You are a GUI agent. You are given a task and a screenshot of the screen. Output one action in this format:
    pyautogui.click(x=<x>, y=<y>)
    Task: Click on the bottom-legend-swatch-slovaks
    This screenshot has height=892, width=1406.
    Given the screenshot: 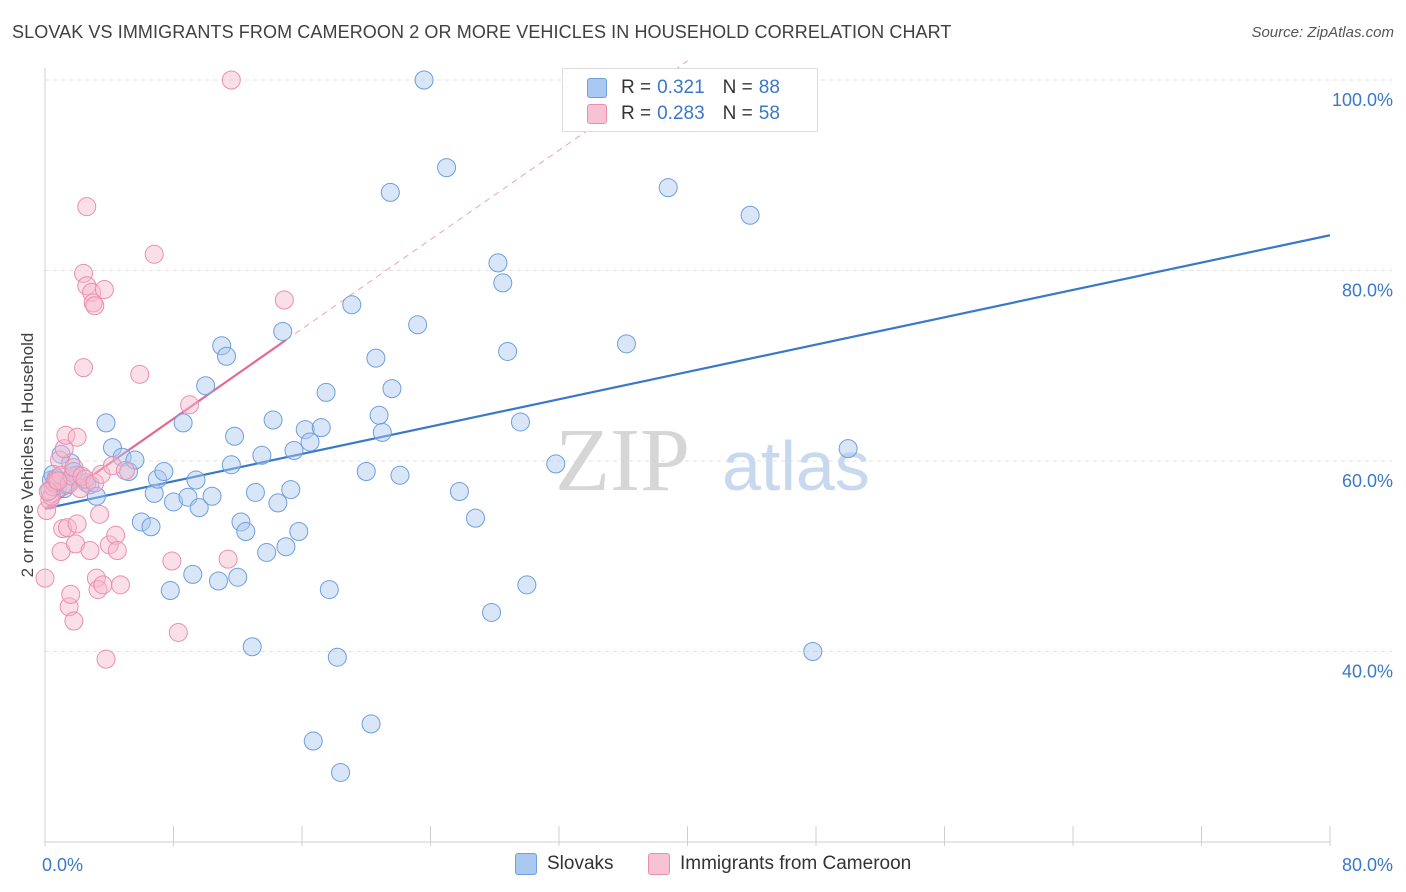 What is the action you would take?
    pyautogui.click(x=526, y=864)
    